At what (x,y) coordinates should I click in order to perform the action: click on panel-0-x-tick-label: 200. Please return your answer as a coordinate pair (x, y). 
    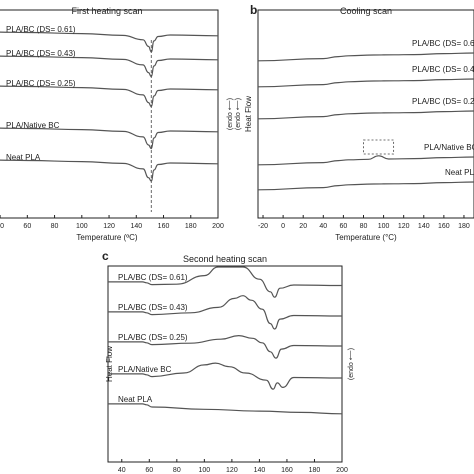
    Looking at the image, I should click on (218, 226).